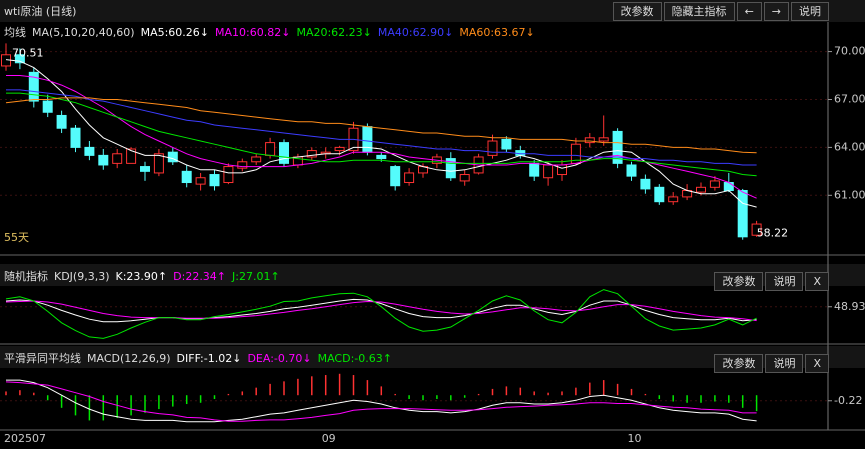 The width and height of the screenshot is (865, 449). Describe the element at coordinates (82, 276) in the screenshot. I see `panel-params: KDJ(9,3,3)` at that location.